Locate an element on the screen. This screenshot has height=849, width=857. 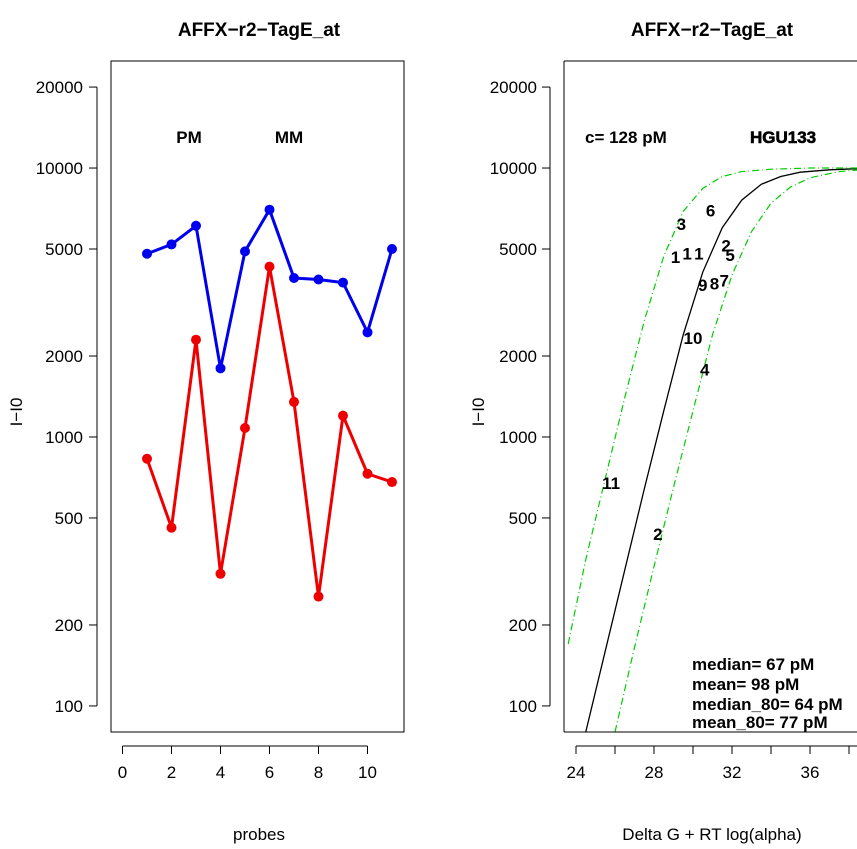
concentration-label: c= 128 pM is located at coordinates (626, 137).